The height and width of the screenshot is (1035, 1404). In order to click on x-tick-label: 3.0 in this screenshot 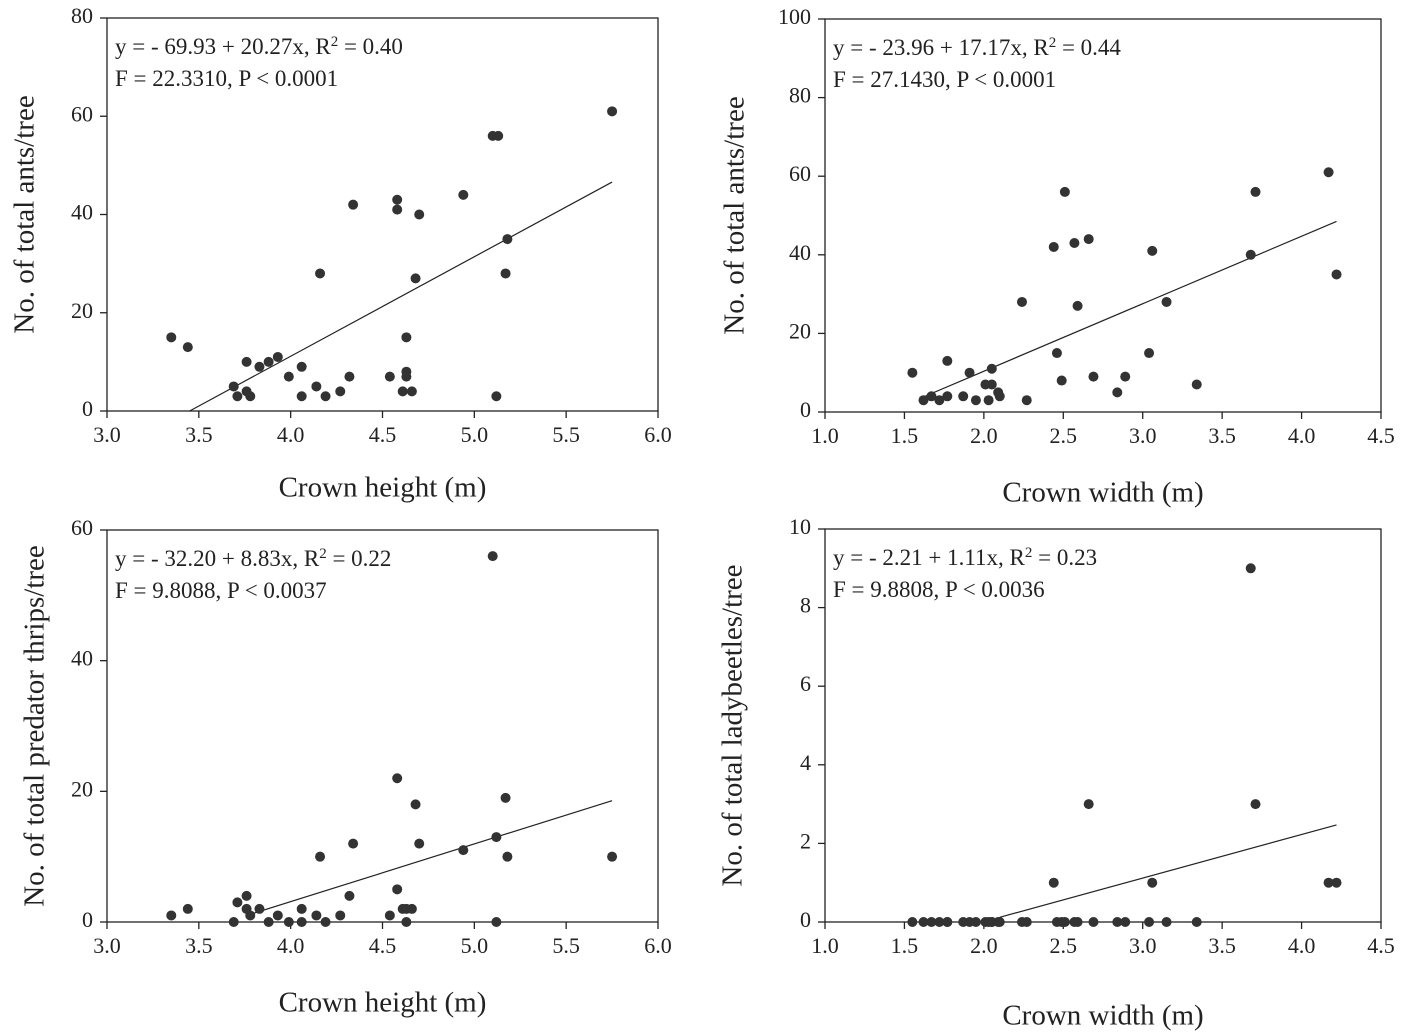, I will do `click(1143, 435)`.